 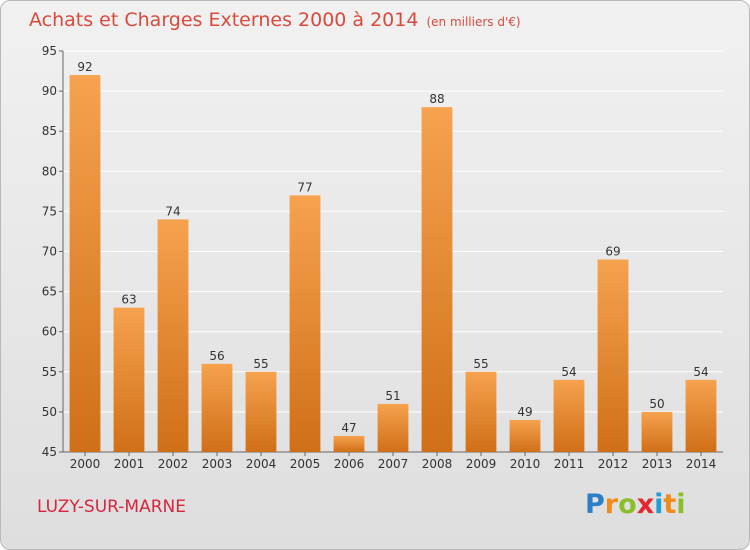 I want to click on y-tick-label: 75, so click(x=49, y=211).